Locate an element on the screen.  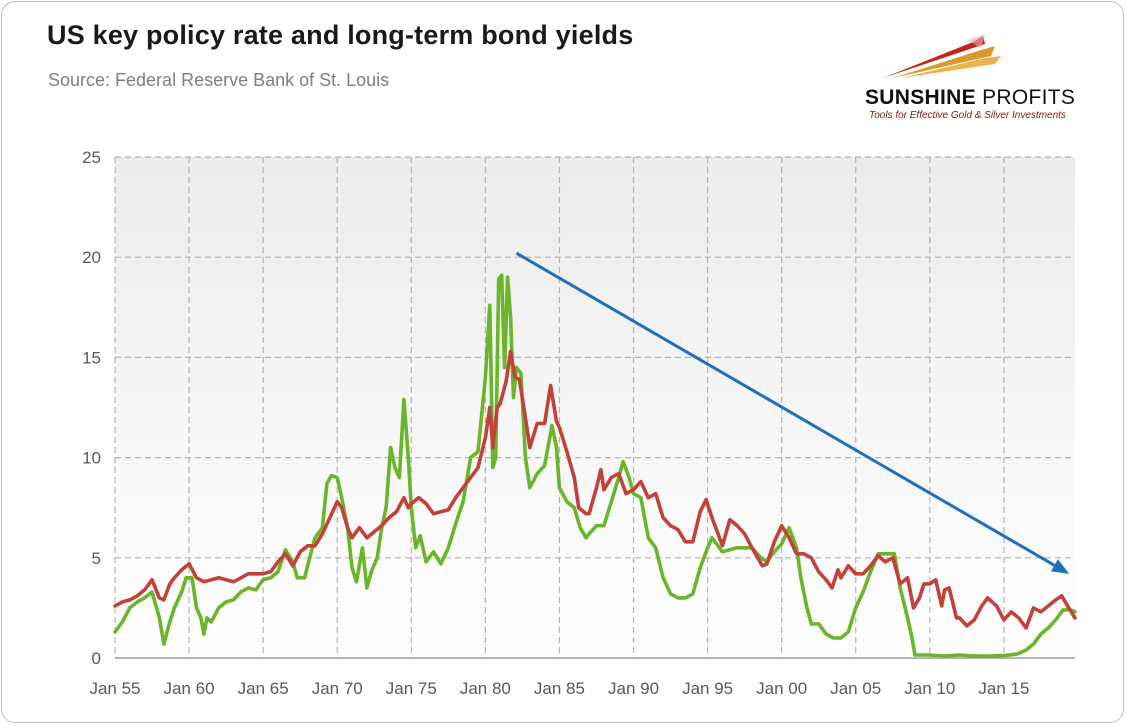
y-tick-label: 5 is located at coordinates (96, 558).